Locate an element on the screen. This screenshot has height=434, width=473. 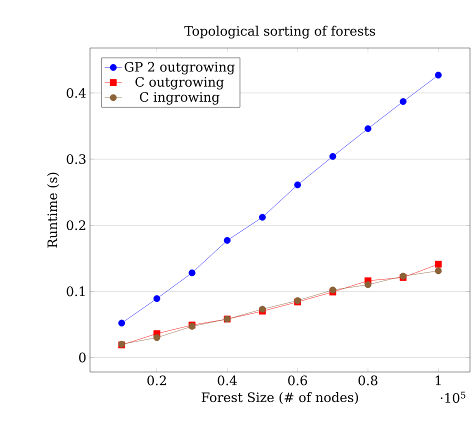
y-tick-label: 0 is located at coordinates (82, 357).